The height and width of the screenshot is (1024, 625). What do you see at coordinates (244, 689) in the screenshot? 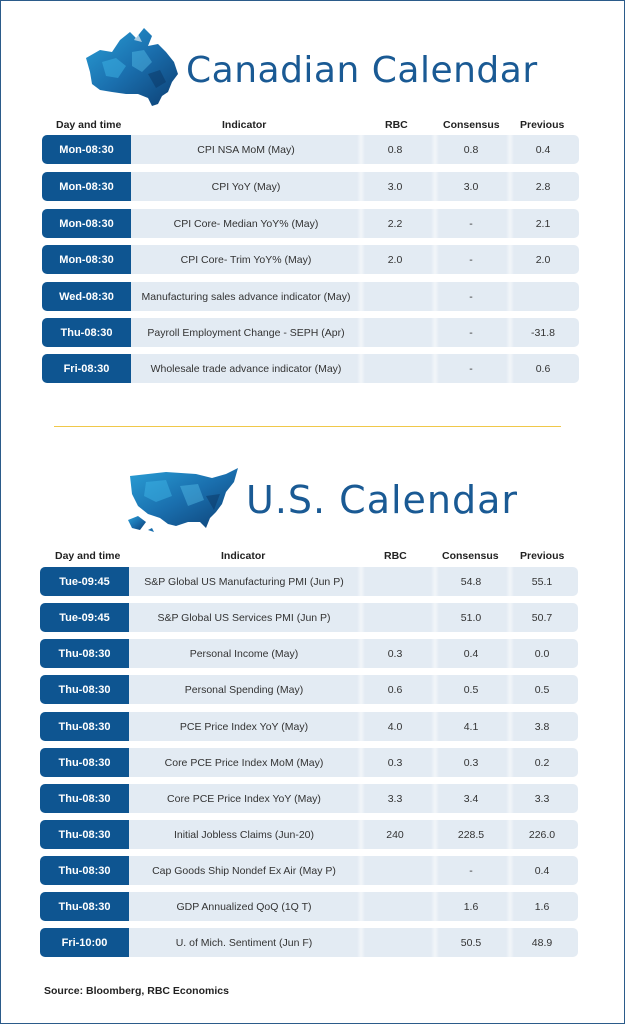
I see `indicator-cell: Personal Spending (May)` at bounding box center [244, 689].